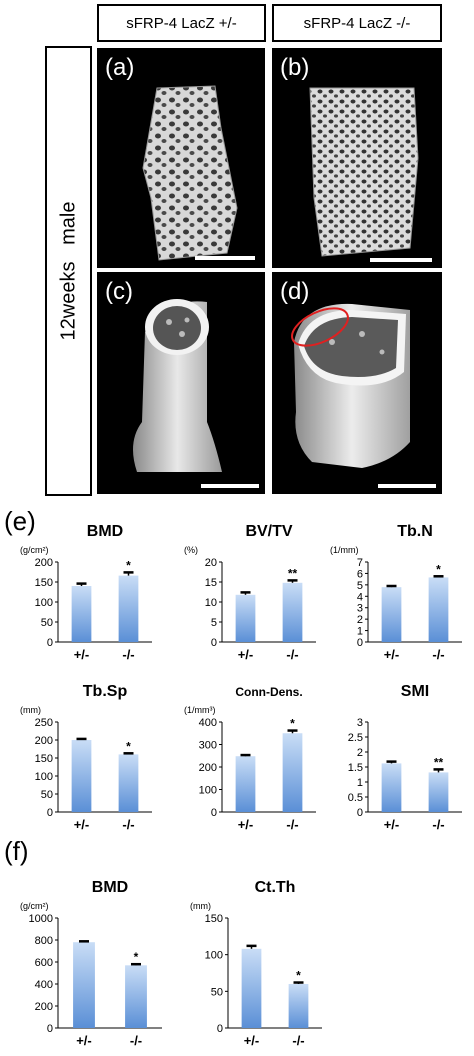 This screenshot has height=1056, width=474. Describe the element at coordinates (230, 486) in the screenshot. I see `scale-bar-c` at that location.